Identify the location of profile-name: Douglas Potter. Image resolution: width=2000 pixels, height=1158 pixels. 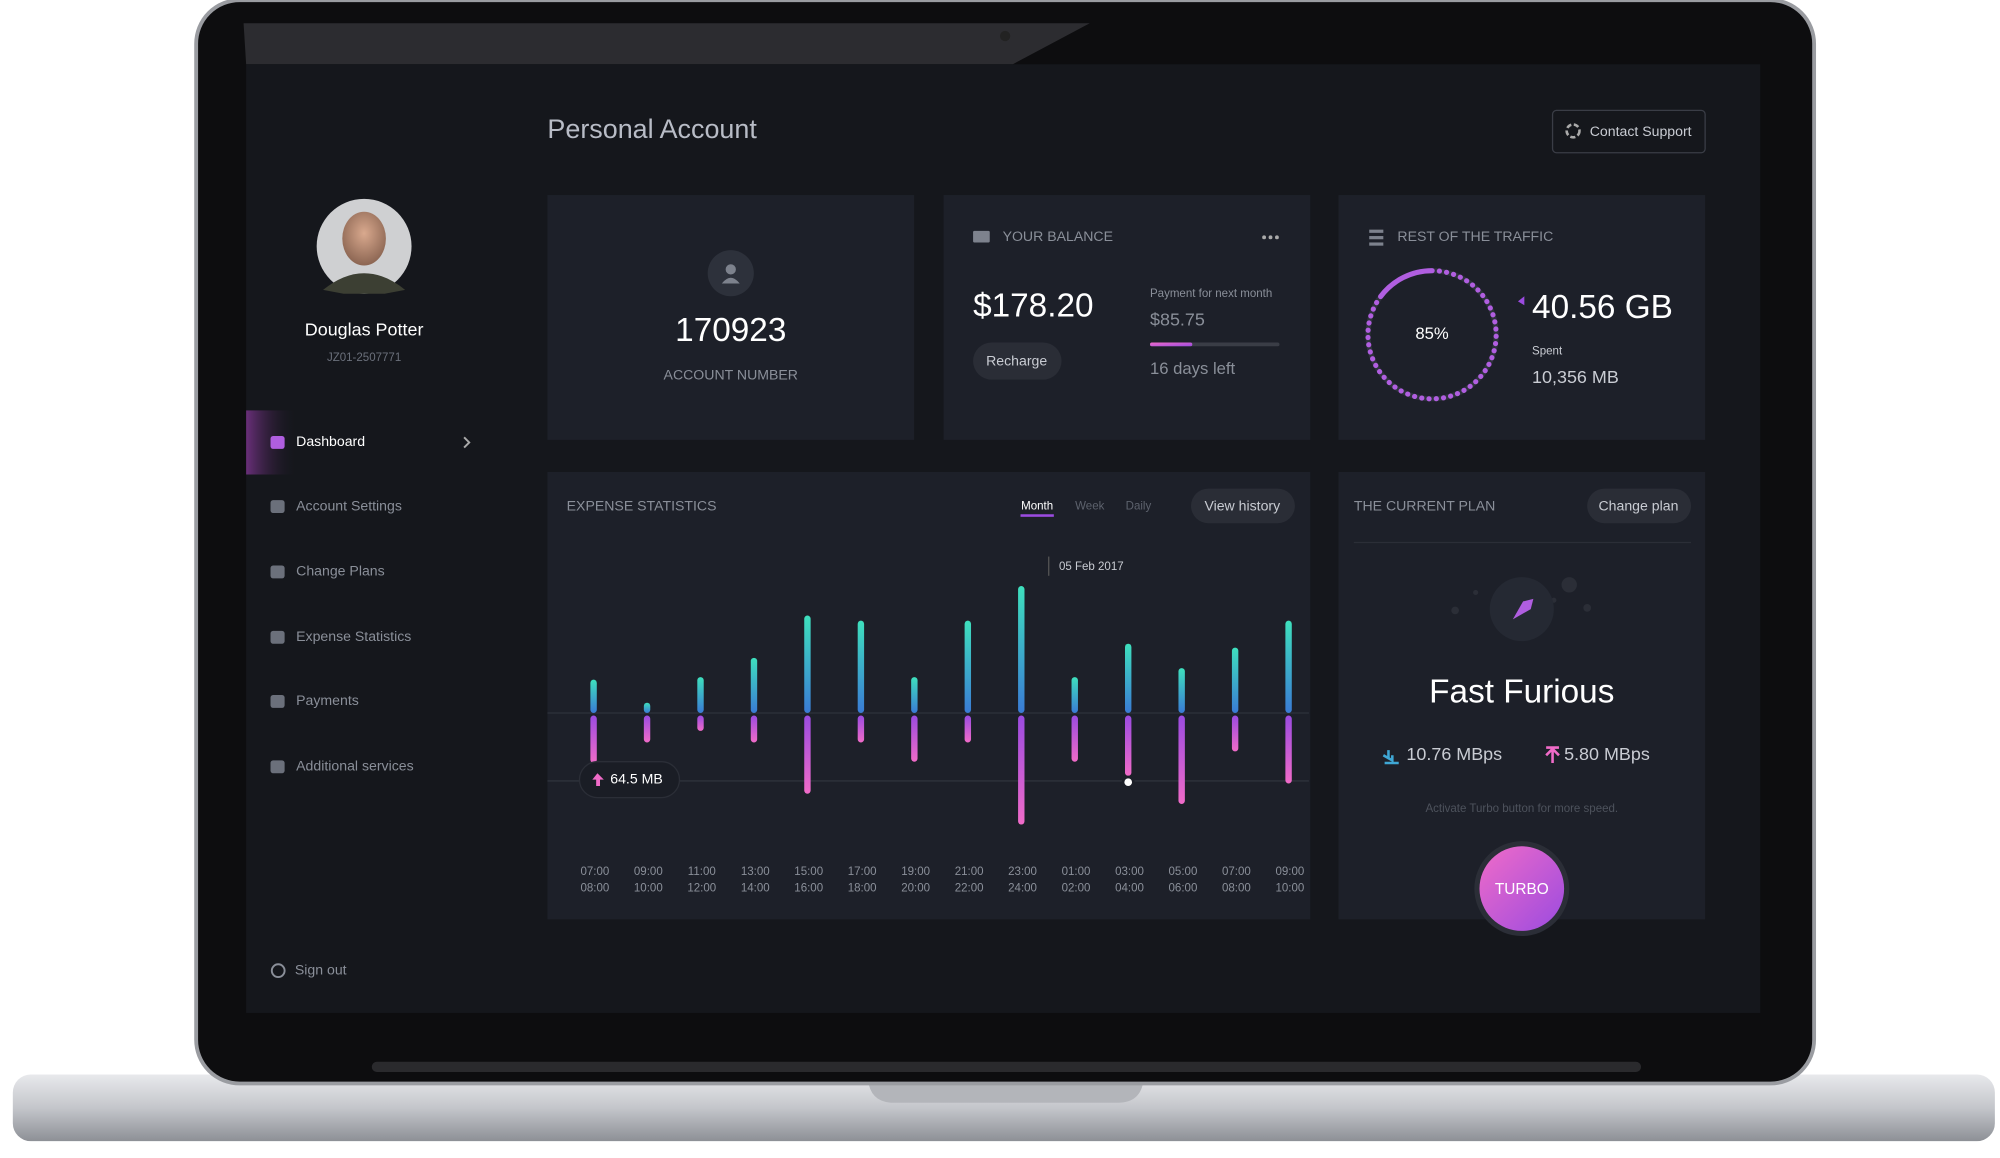
(364, 330).